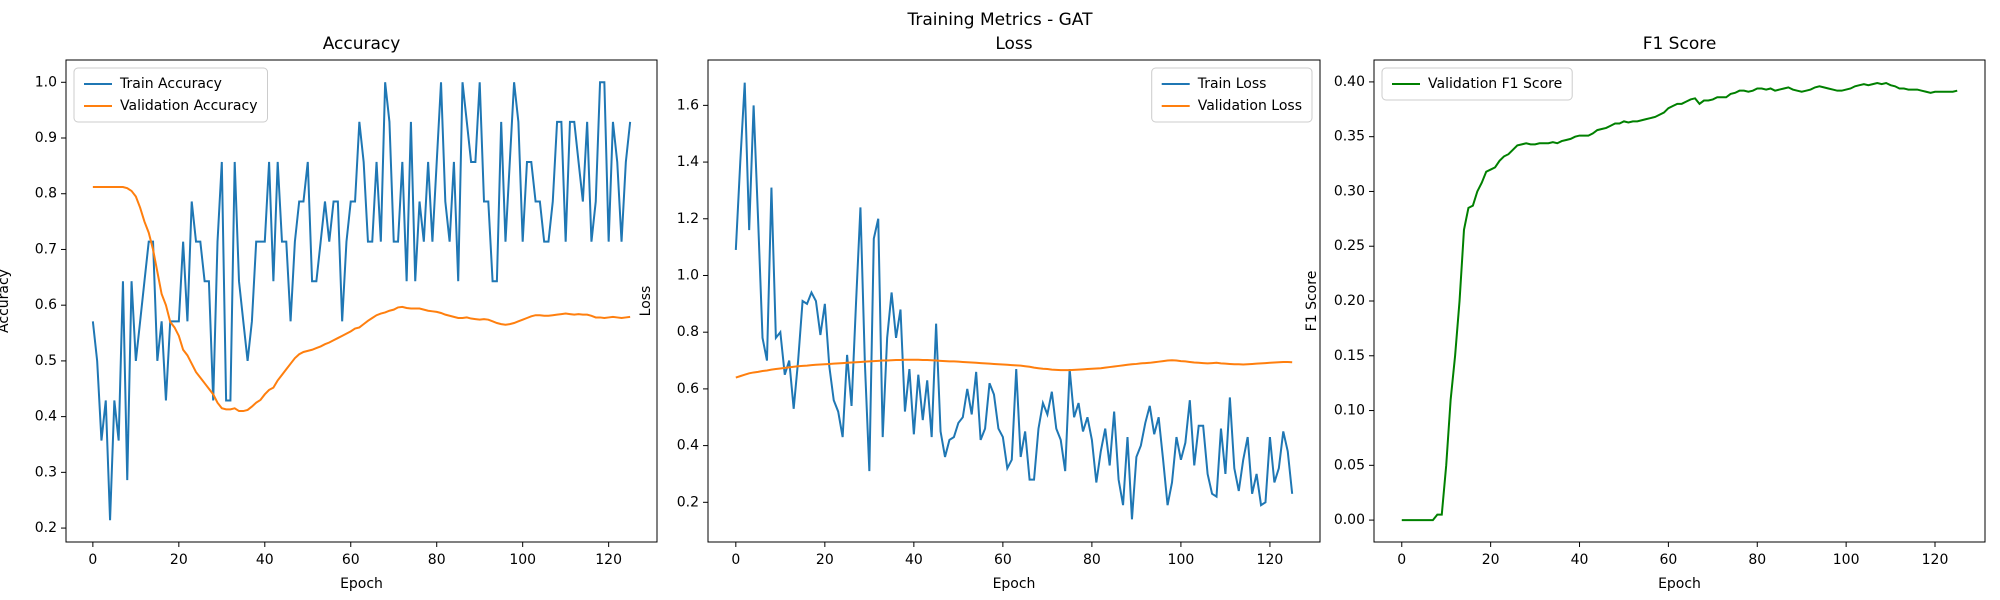 The height and width of the screenshot is (600, 2000). I want to click on legend-label: Train Loss, so click(1232, 84).